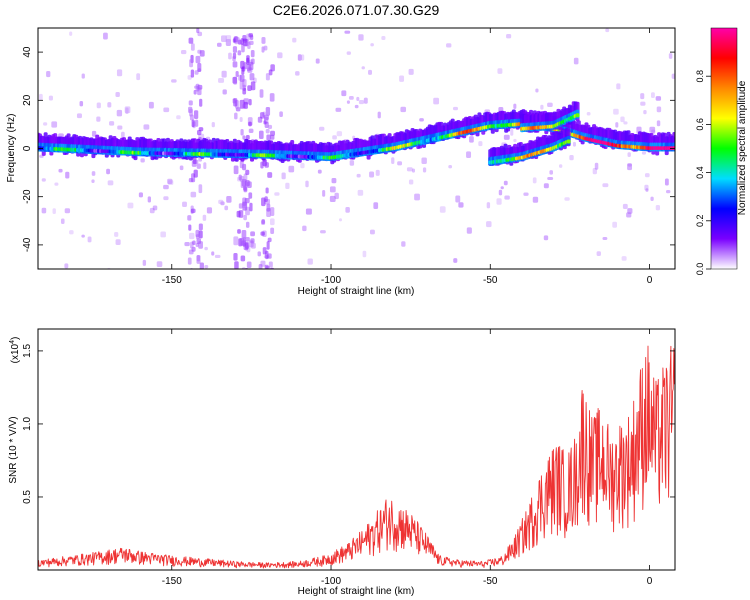 This screenshot has height=600, width=750. Describe the element at coordinates (27, 244) in the screenshot. I see `y-tick-label: -40` at that location.